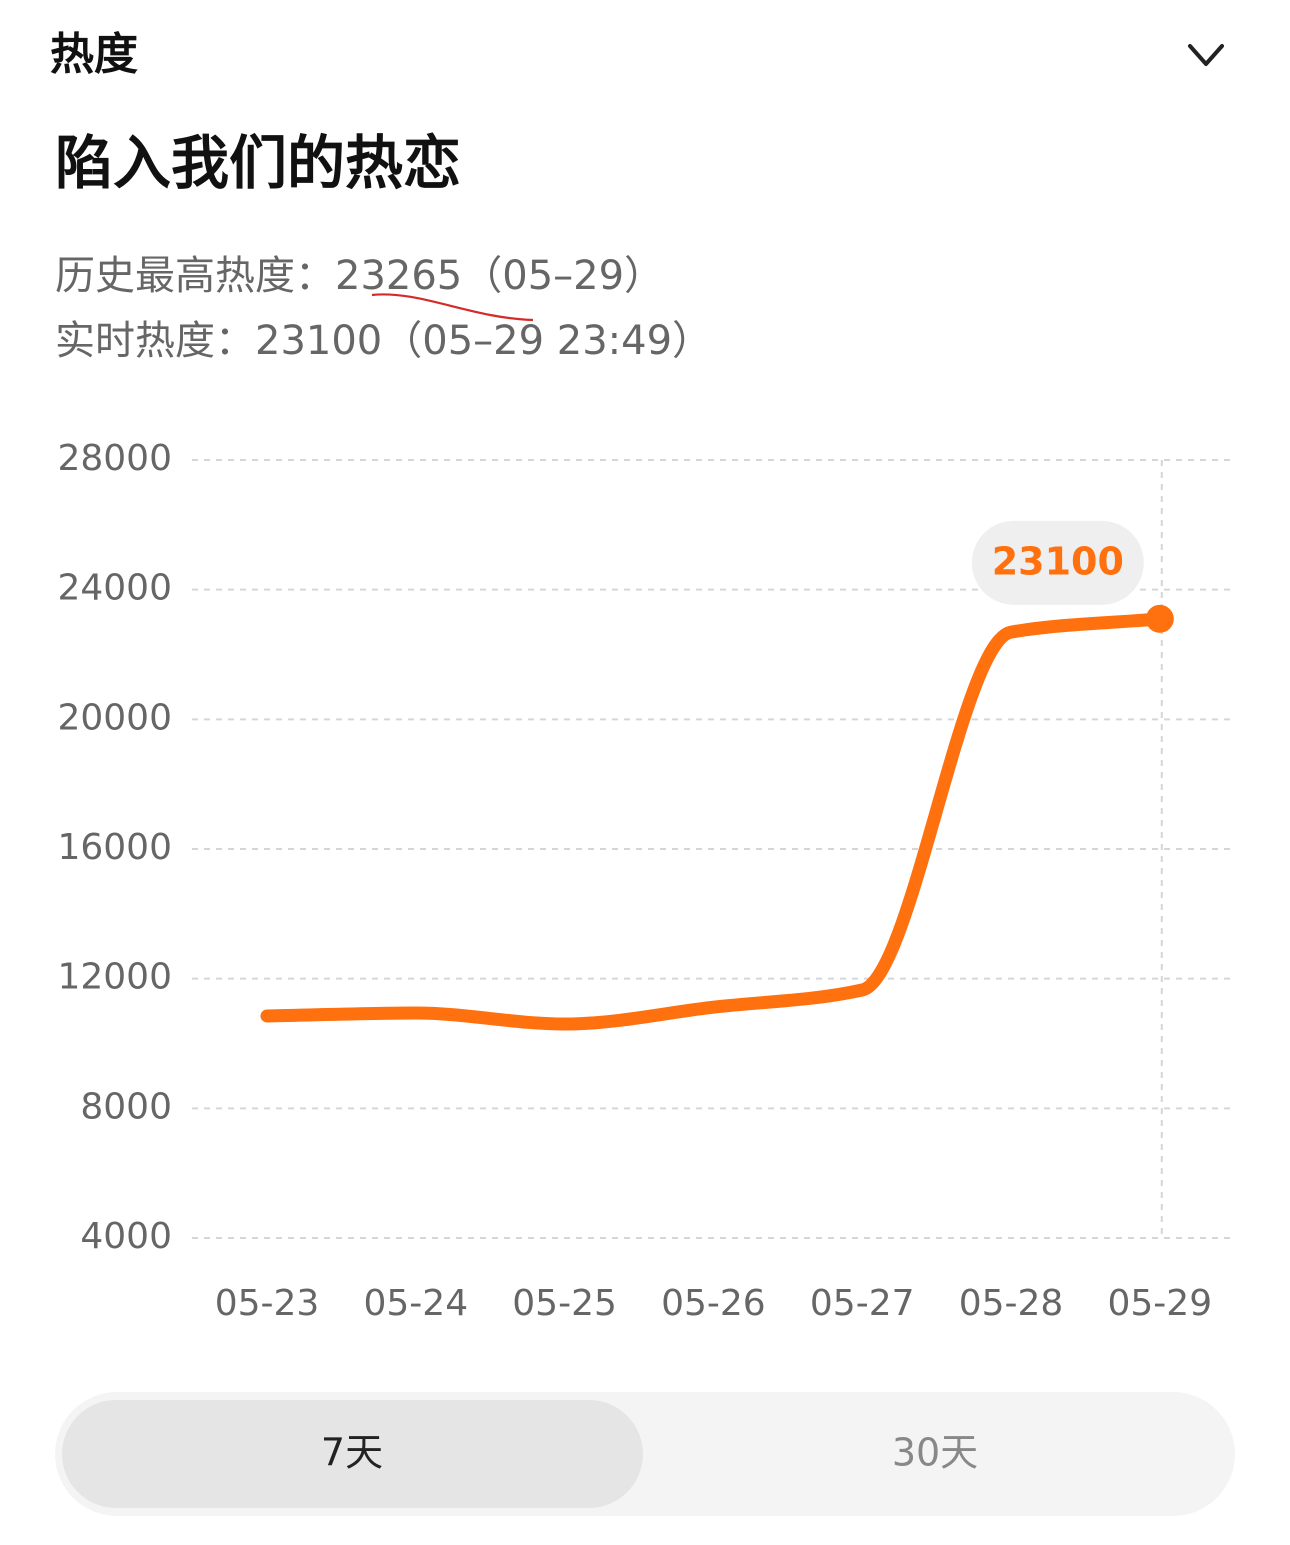 Image resolution: width=1290 pixels, height=1545 pixels. What do you see at coordinates (195, 276) in the screenshot?
I see `history-label: 历史最高热度：` at bounding box center [195, 276].